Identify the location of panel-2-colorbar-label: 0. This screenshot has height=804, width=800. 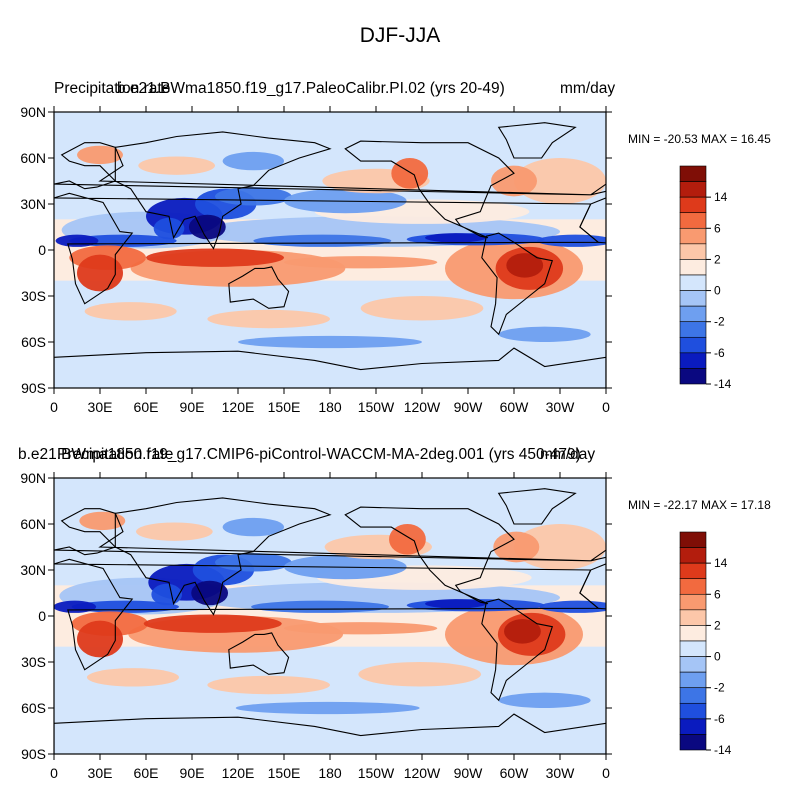
(717, 657).